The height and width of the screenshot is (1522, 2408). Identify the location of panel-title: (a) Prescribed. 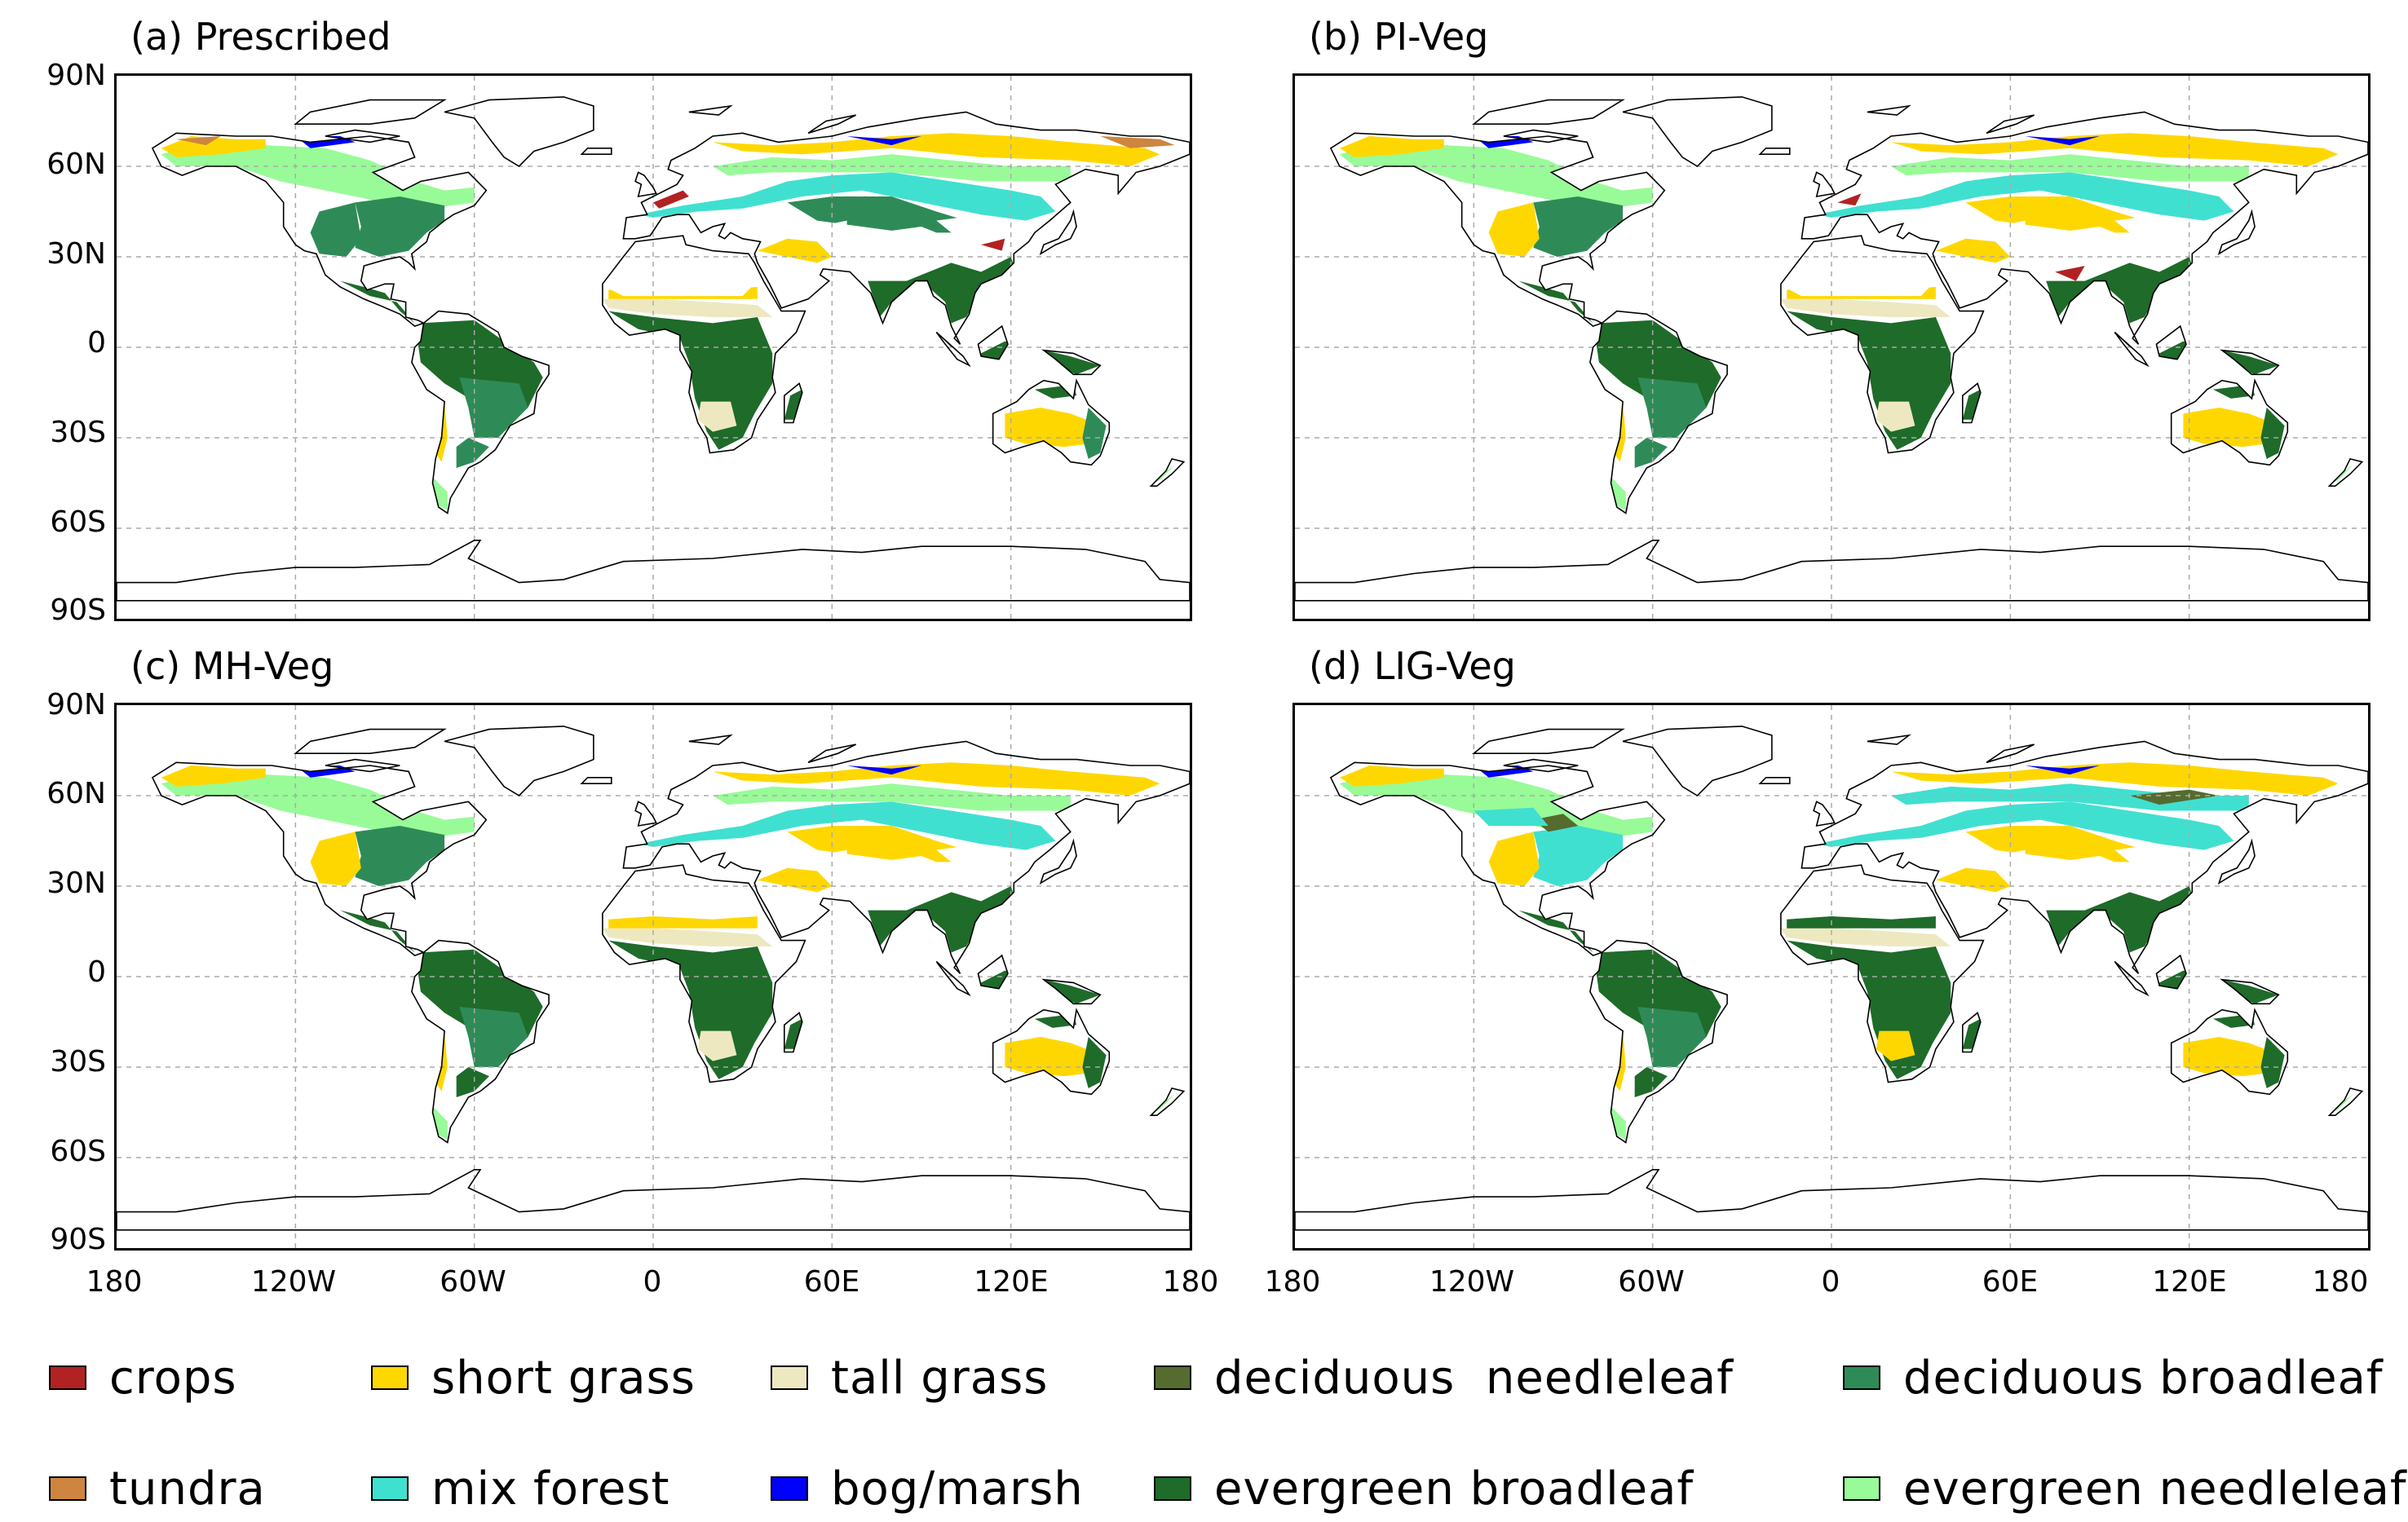
(260, 37).